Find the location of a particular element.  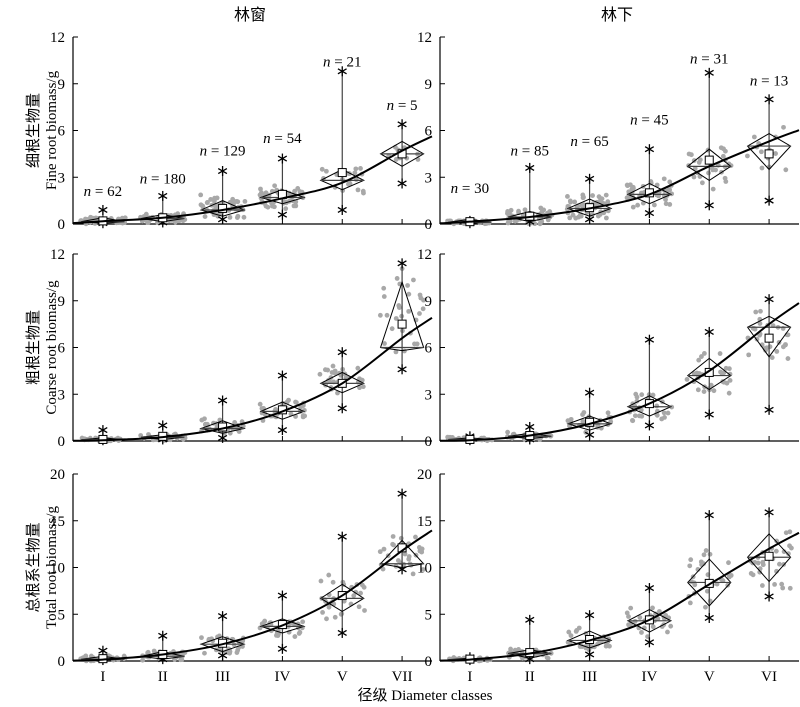

y-tick-label: 9 is located at coordinates (429, 85).